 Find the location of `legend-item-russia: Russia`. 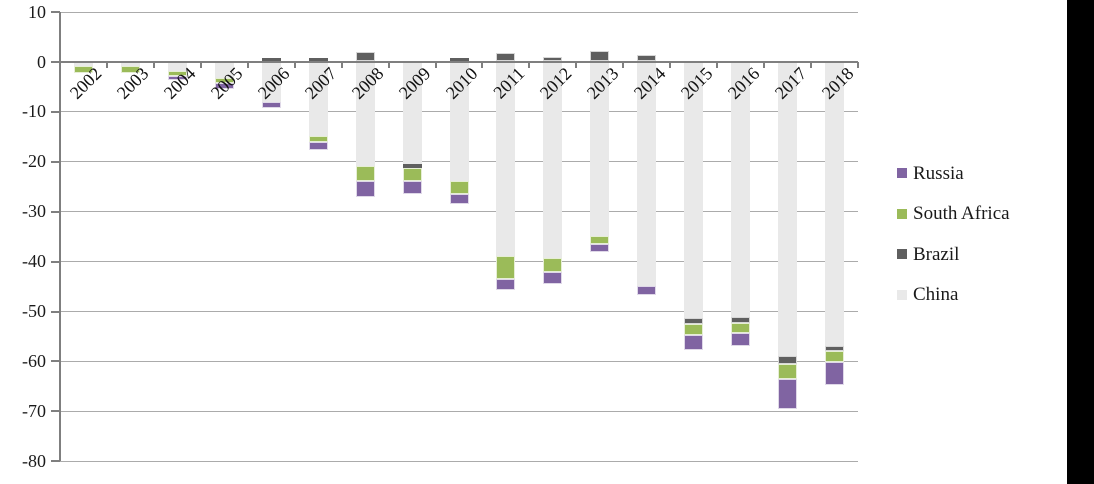

legend-item-russia: Russia is located at coordinates (930, 173).